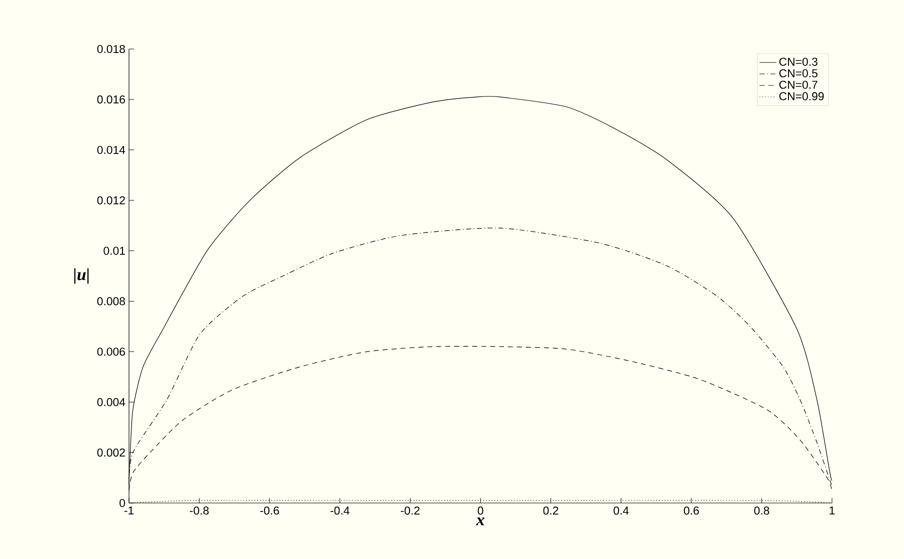 Image resolution: width=904 pixels, height=559 pixels. I want to click on x-tick-label: 0.8, so click(762, 510).